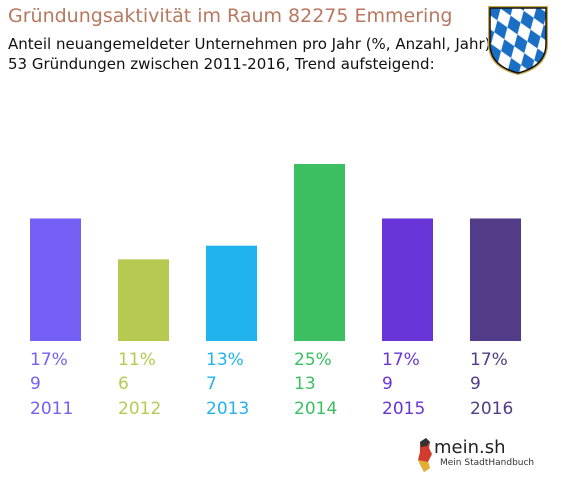  Describe the element at coordinates (518, 40) in the screenshot. I see `bavarian-lozenge-crest-icon` at that location.